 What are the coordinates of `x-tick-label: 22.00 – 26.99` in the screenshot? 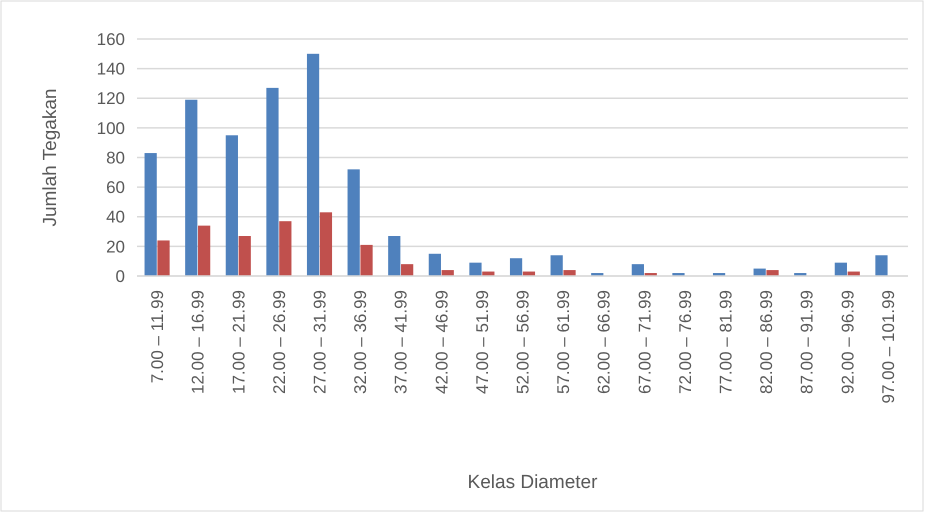 It's located at (279, 342).